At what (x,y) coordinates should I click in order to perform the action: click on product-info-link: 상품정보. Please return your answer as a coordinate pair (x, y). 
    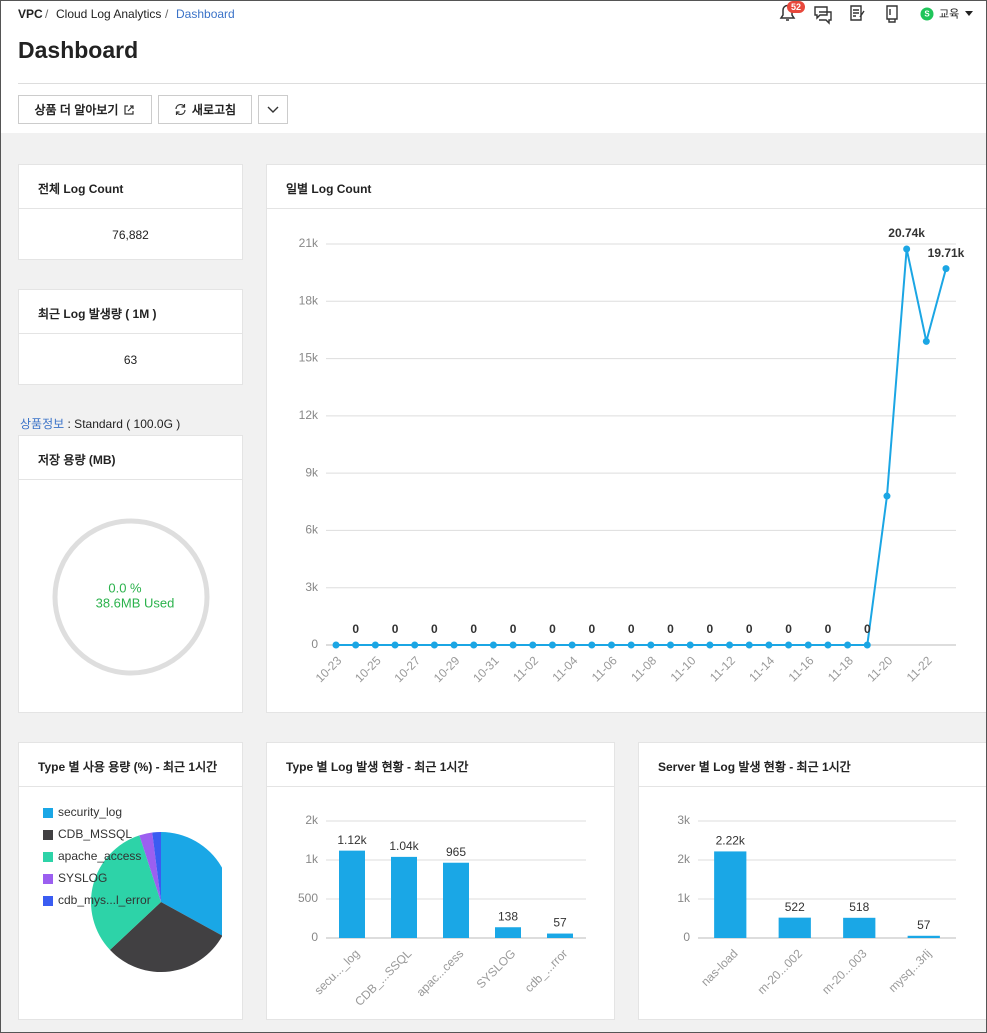
    Looking at the image, I should click on (42, 424).